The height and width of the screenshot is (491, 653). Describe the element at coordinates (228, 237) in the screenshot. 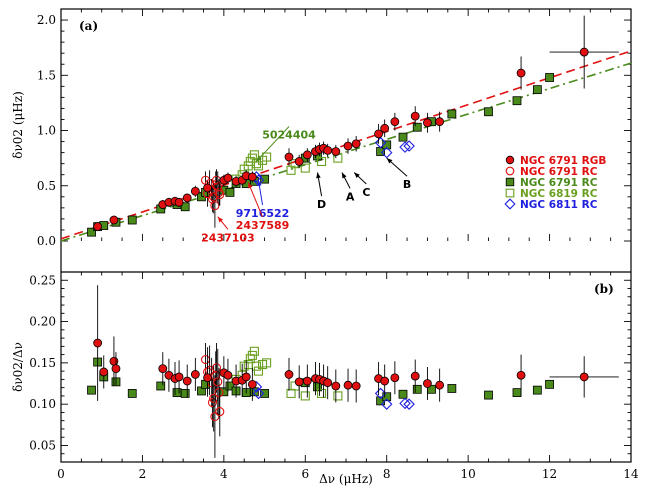

I see `annotation-label: 2437103` at that location.